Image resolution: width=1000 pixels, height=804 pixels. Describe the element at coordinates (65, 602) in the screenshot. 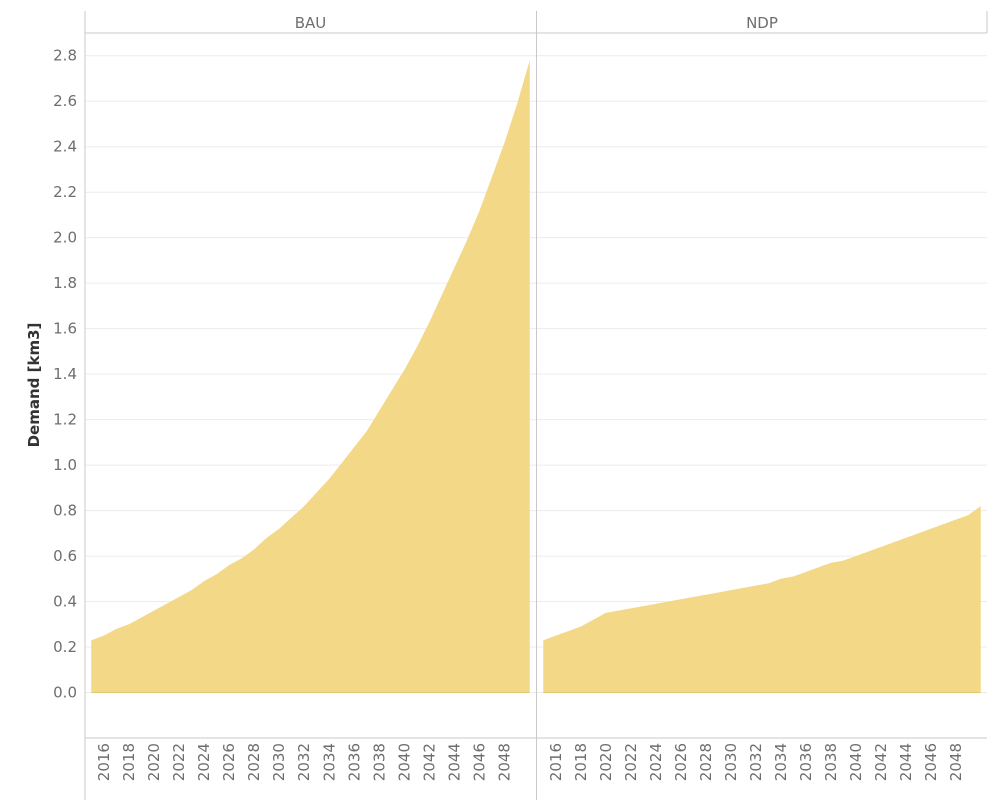

I see `y-tick-label: 0.4` at that location.